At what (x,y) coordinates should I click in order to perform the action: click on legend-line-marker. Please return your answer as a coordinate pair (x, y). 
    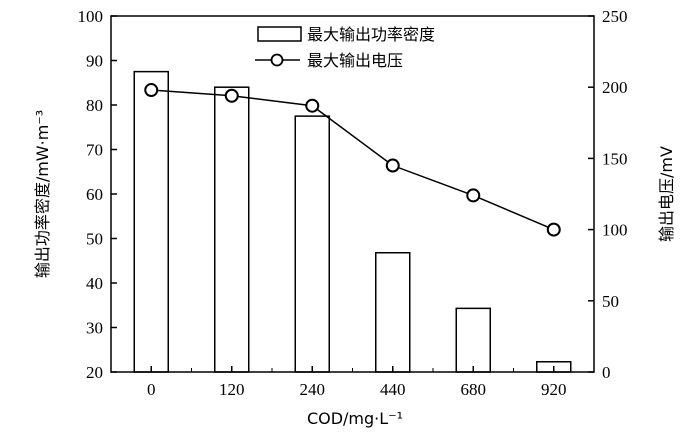
    Looking at the image, I should click on (277, 60).